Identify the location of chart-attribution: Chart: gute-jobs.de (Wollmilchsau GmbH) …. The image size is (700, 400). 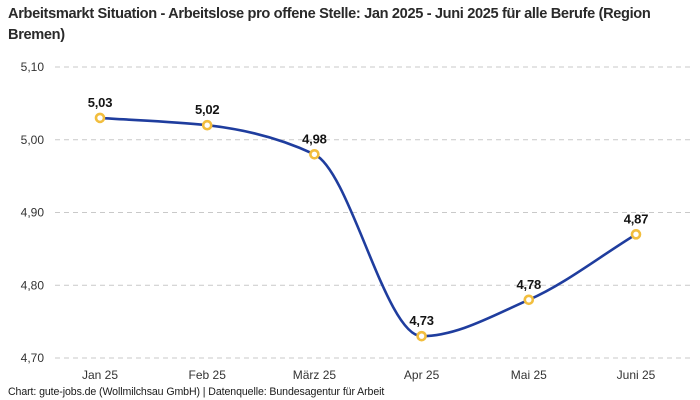
(196, 392).